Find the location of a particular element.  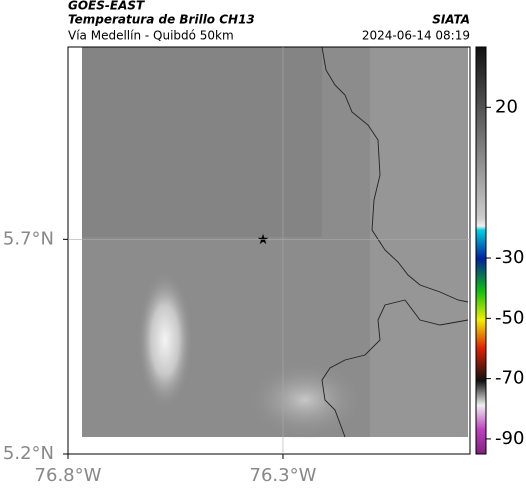

y-tick-label: 5.7°N is located at coordinates (28, 238).